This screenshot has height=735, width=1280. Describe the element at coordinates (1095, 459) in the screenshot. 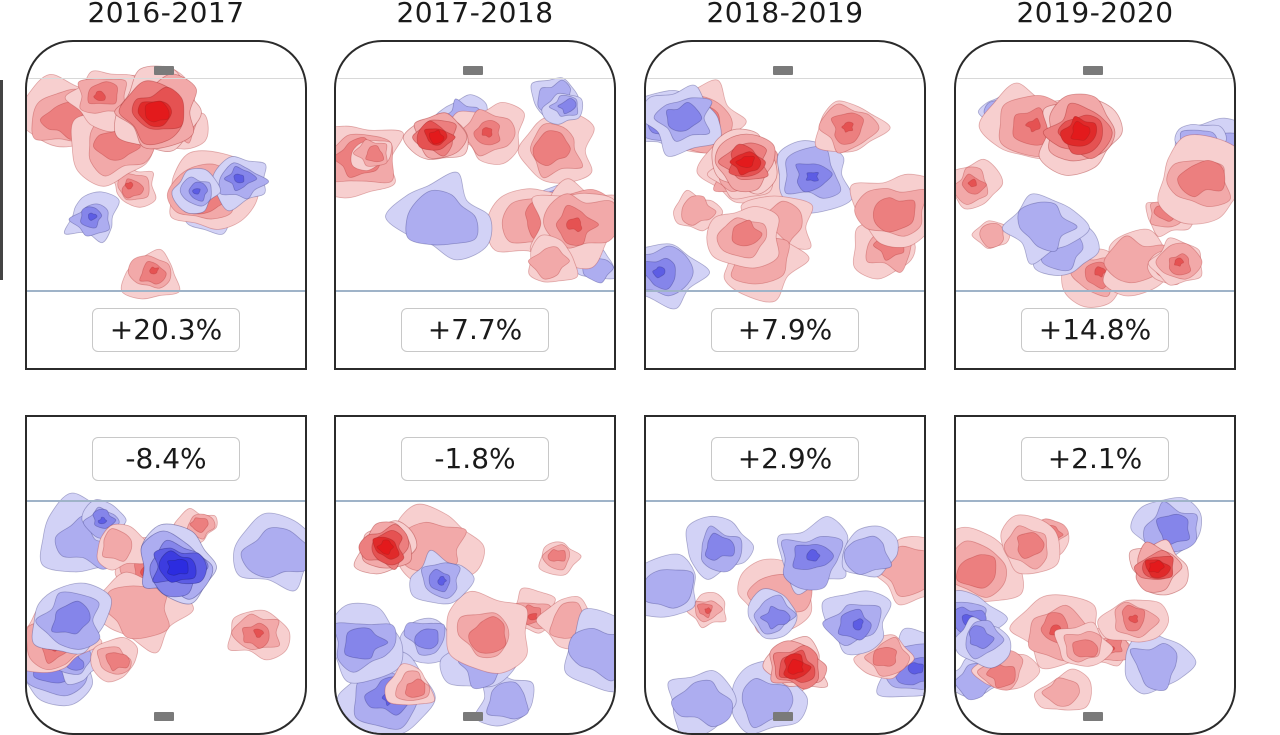

I see `defense-change-label: +2.1%` at that location.